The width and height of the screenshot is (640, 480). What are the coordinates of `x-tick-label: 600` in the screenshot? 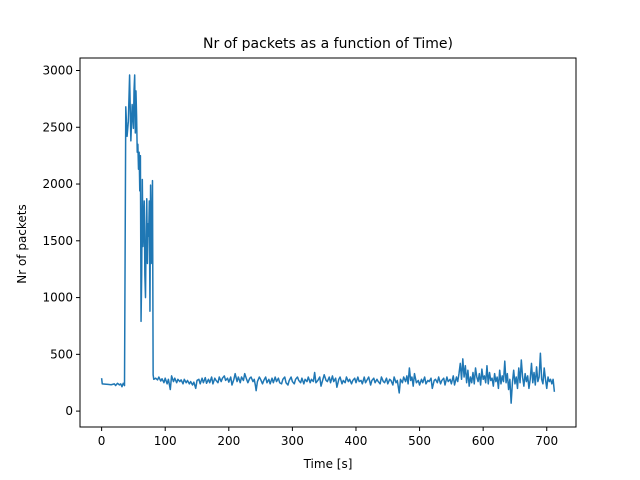 It's located at (483, 441).